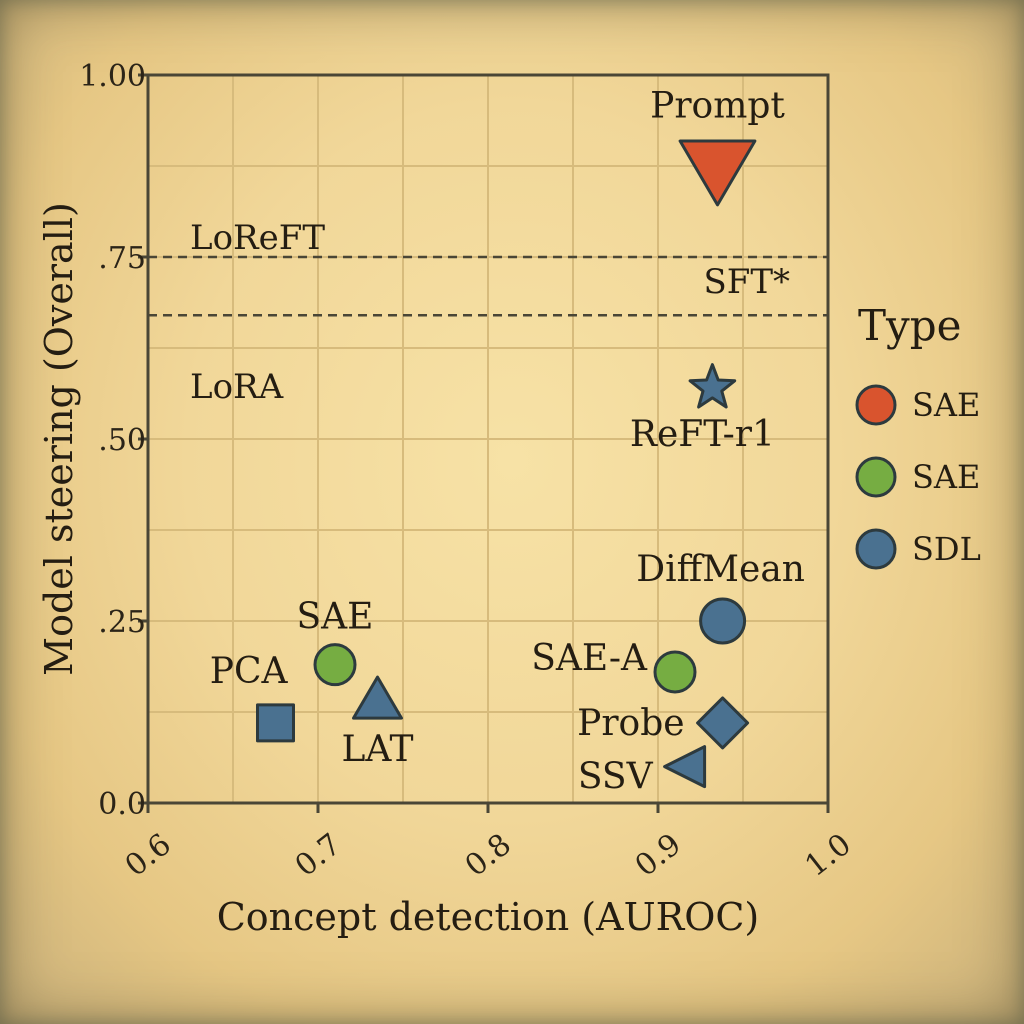 This screenshot has width=1024, height=1024. I want to click on legend-title: Type, so click(909, 325).